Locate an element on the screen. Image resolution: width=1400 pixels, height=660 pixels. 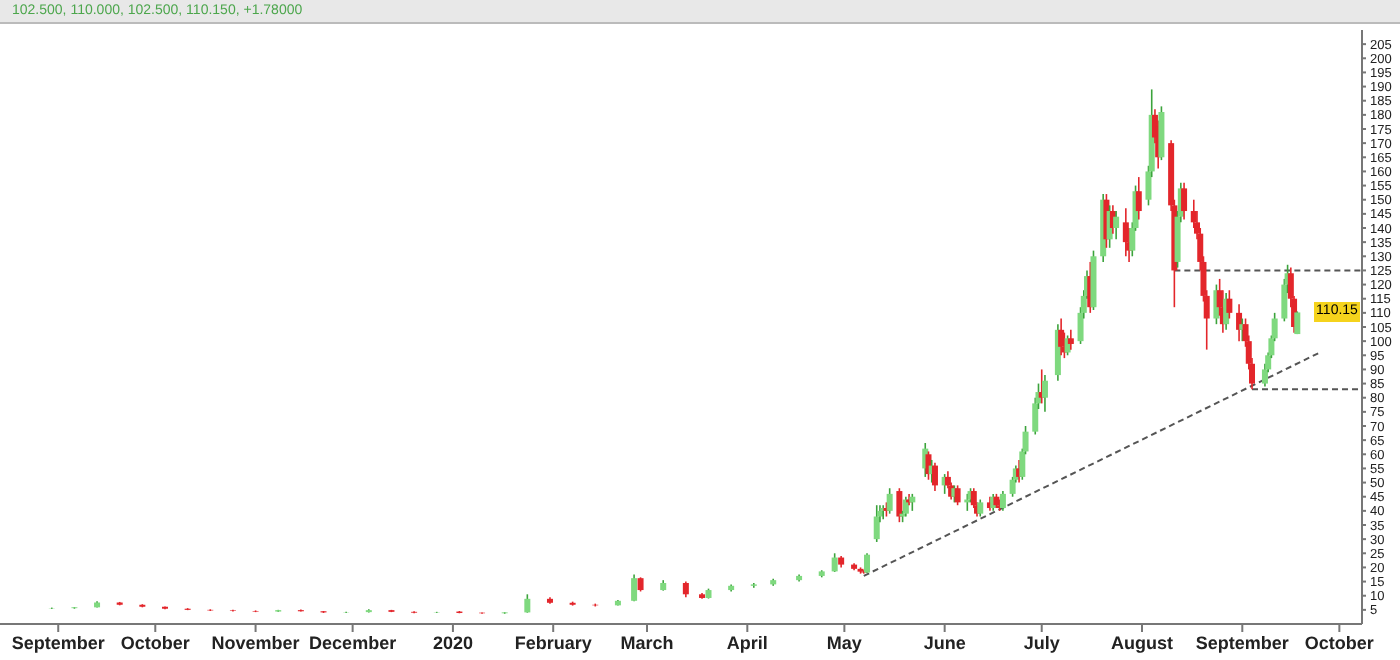
x-tick-label: May is located at coordinates (844, 642).